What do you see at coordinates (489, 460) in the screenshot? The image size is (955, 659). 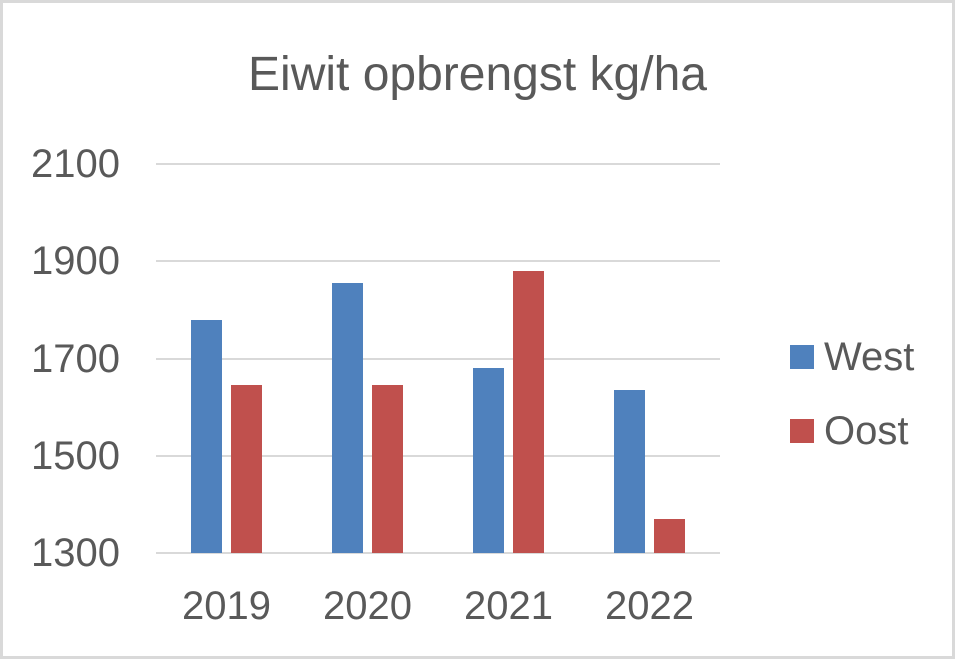 I see `bar-west-2021` at bounding box center [489, 460].